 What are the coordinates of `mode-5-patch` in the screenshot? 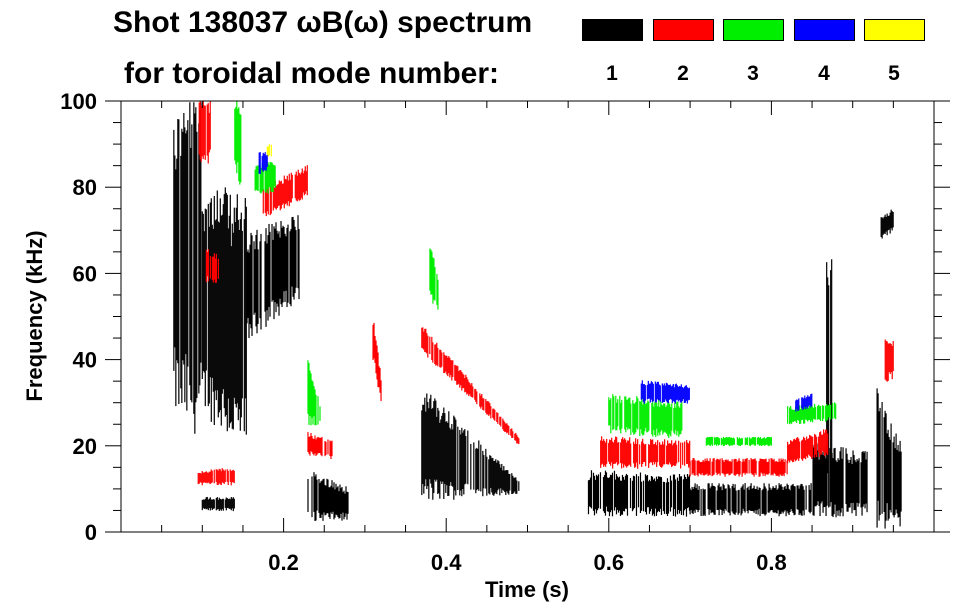 It's located at (269, 150).